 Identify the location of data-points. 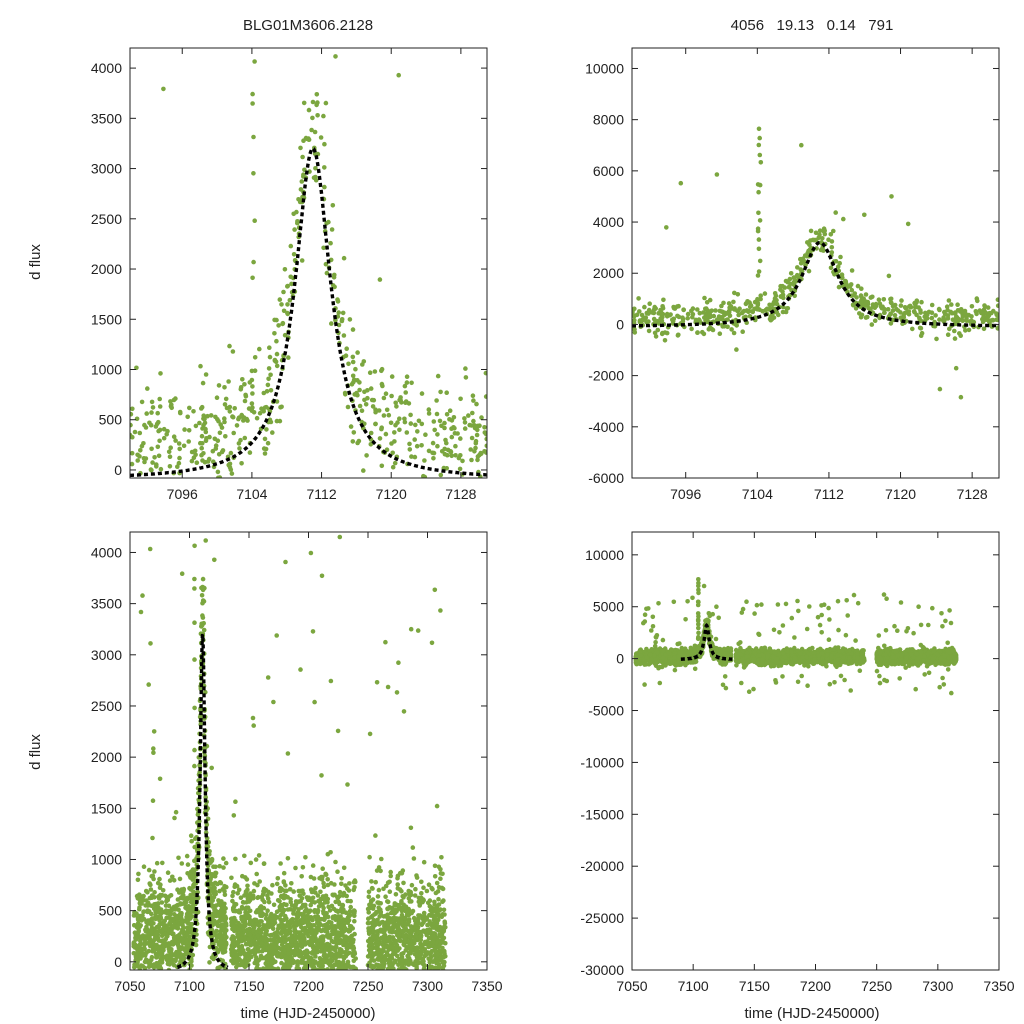
(796, 636).